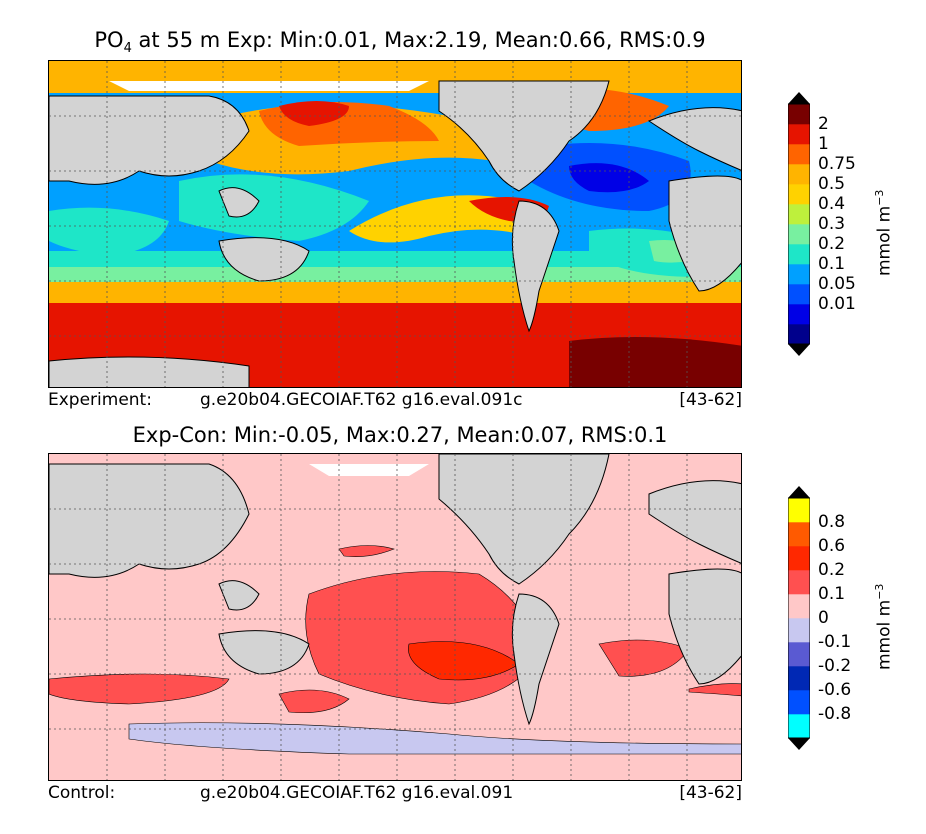 The height and width of the screenshot is (834, 926). What do you see at coordinates (139, 689) in the screenshot?
I see `diff-south-indian` at bounding box center [139, 689].